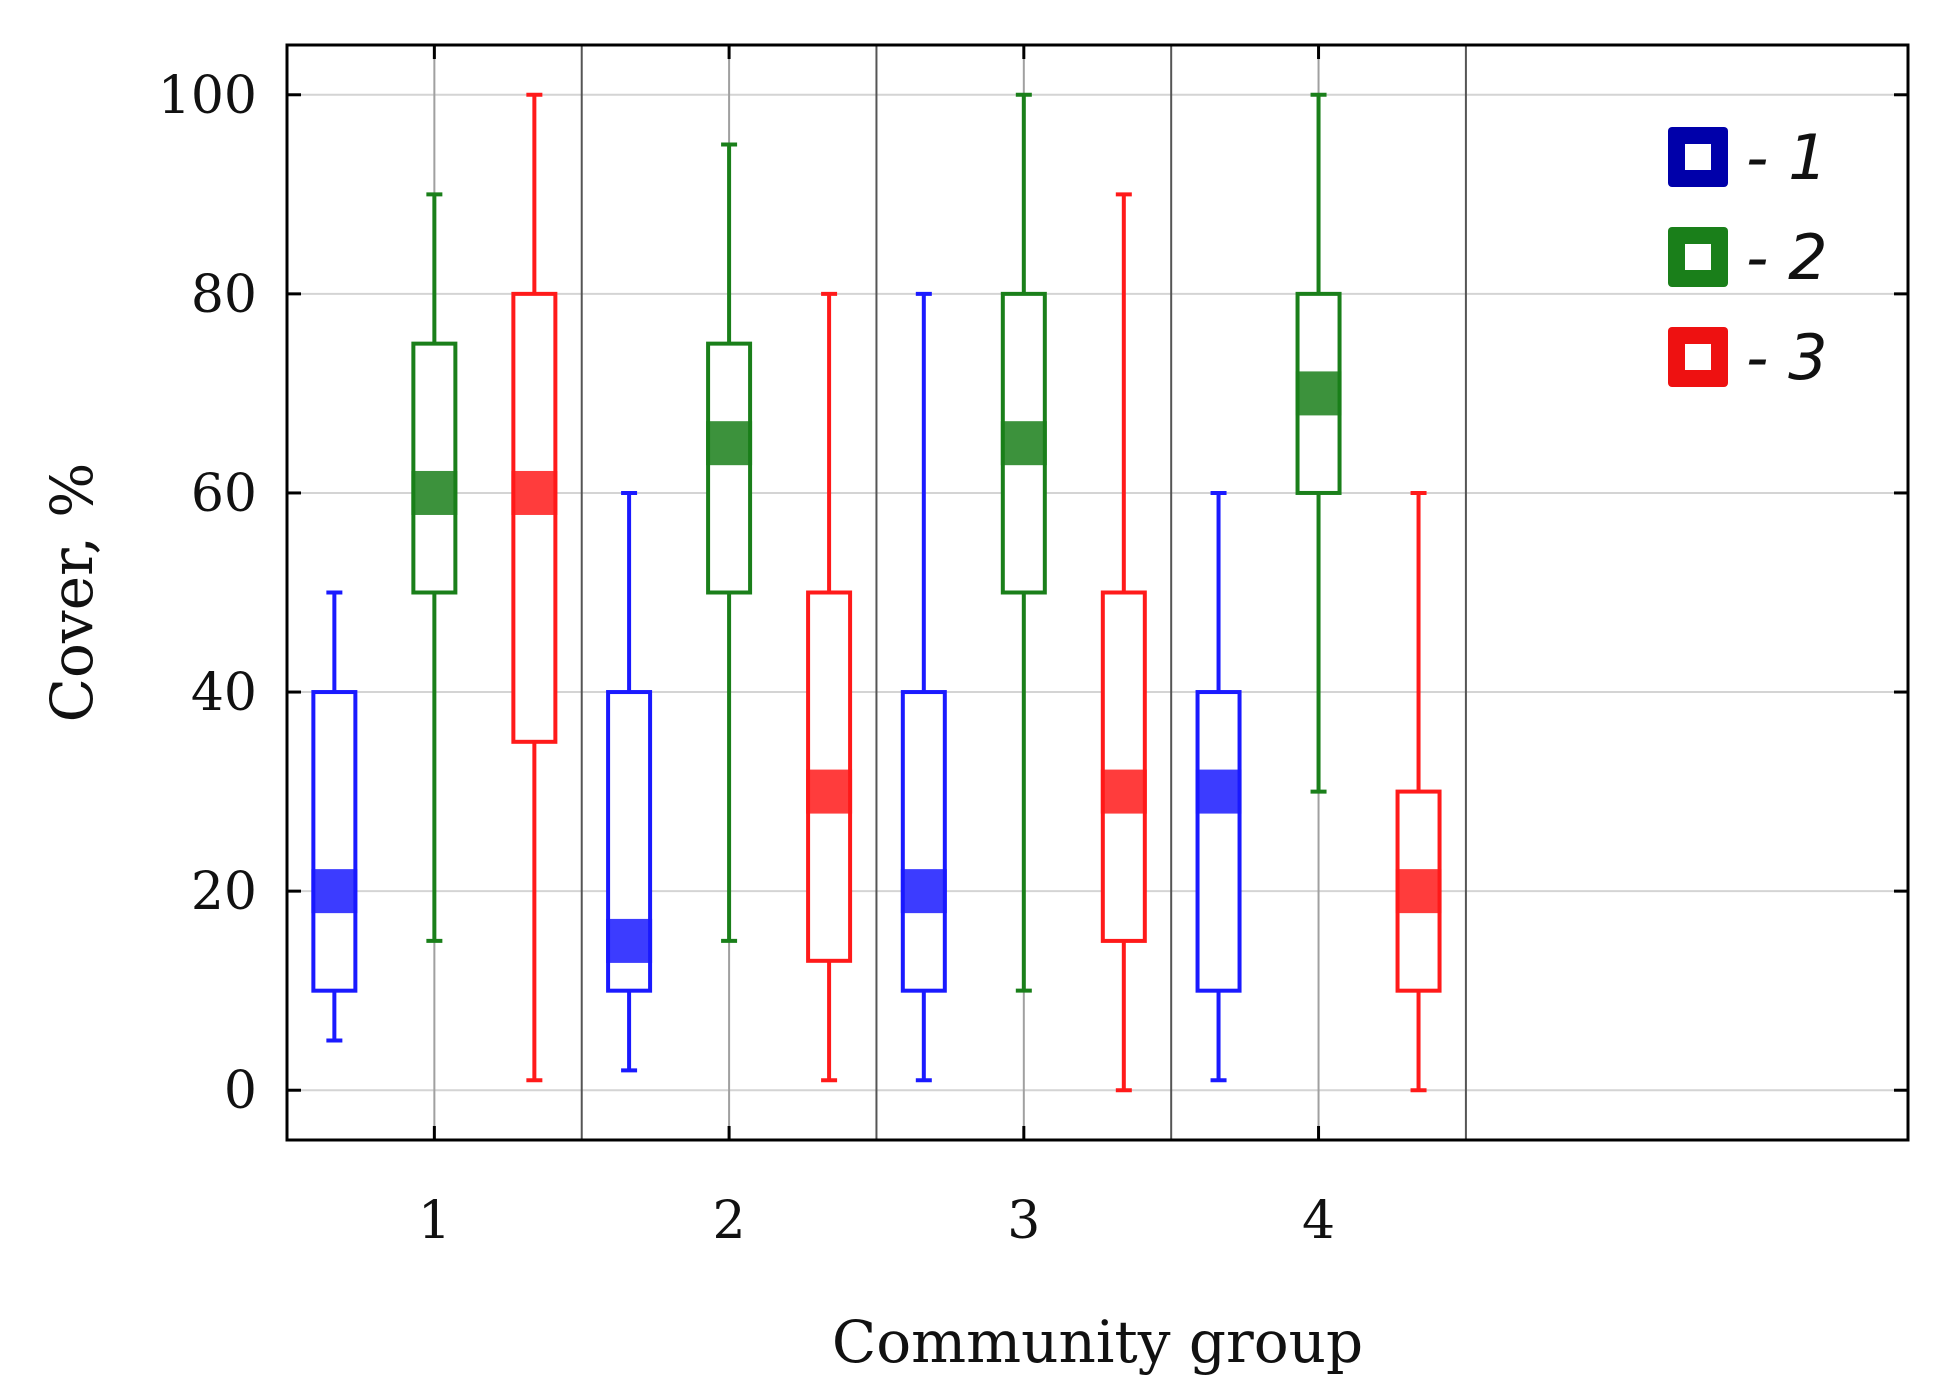 The height and width of the screenshot is (1392, 1938). What do you see at coordinates (224, 892) in the screenshot?
I see `y-tick-label: 20` at bounding box center [224, 892].